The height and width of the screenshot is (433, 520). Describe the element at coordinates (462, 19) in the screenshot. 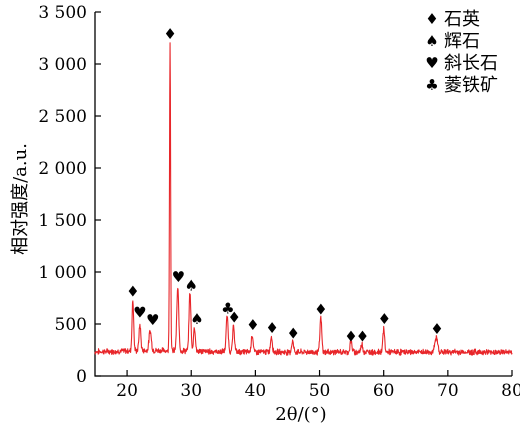

I see `legend-label: 石英` at that location.